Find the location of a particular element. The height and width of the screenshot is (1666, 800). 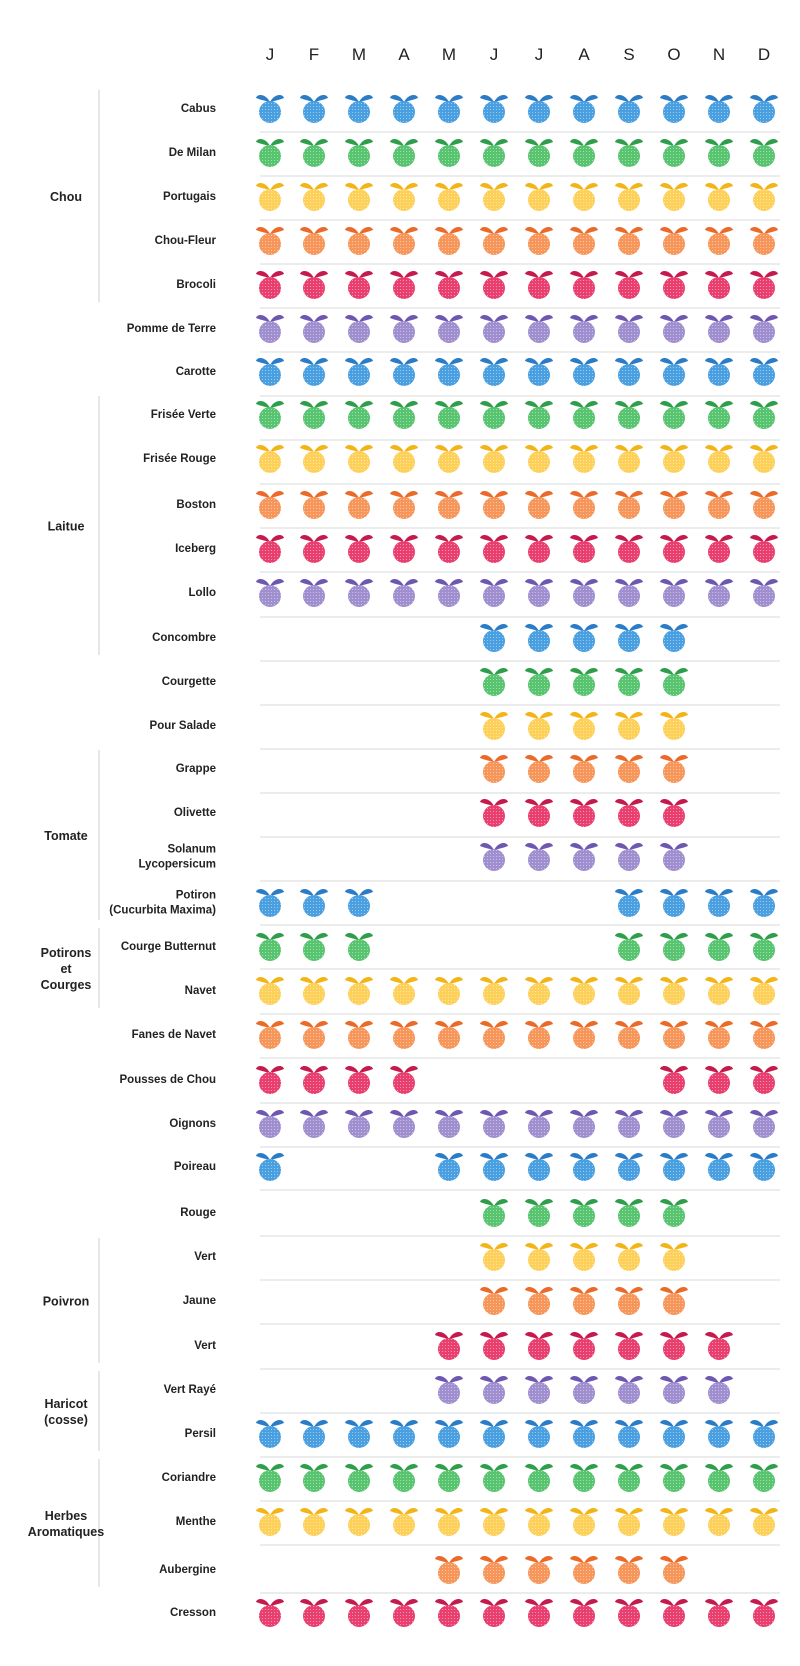

row-label: Concombre is located at coordinates (184, 638).